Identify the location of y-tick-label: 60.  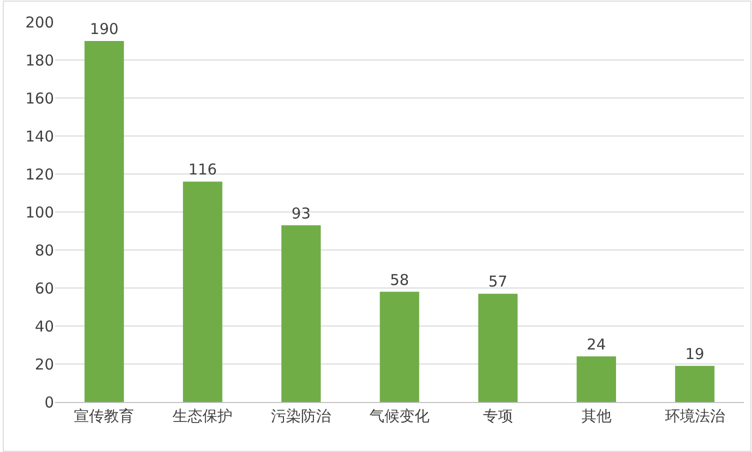
(44, 288).